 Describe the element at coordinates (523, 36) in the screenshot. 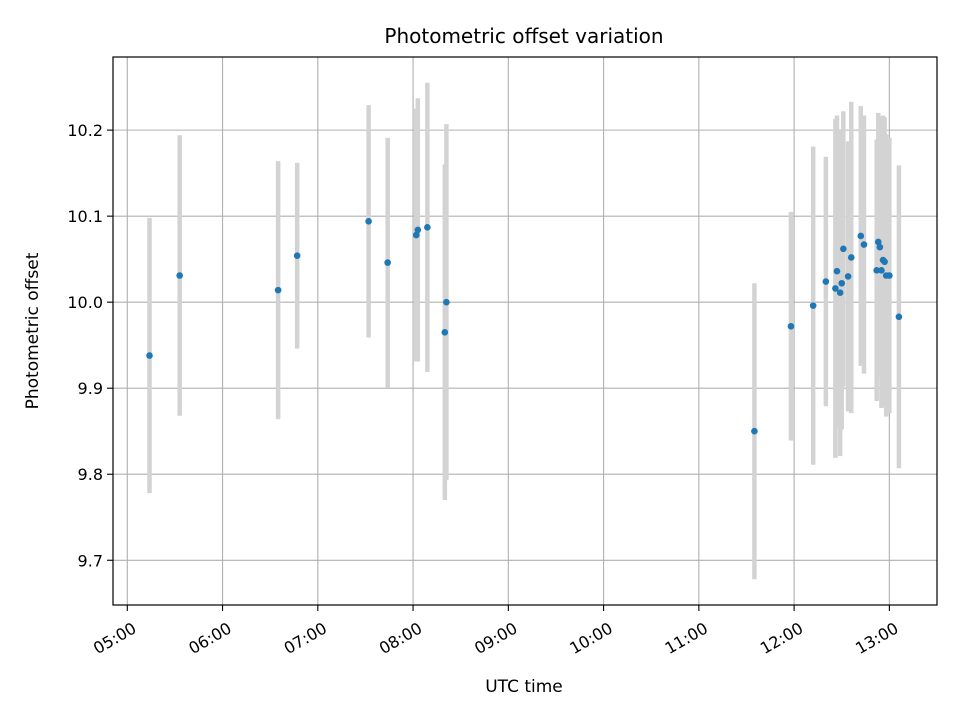

I see `chart-title: Photometric offset variation` at that location.